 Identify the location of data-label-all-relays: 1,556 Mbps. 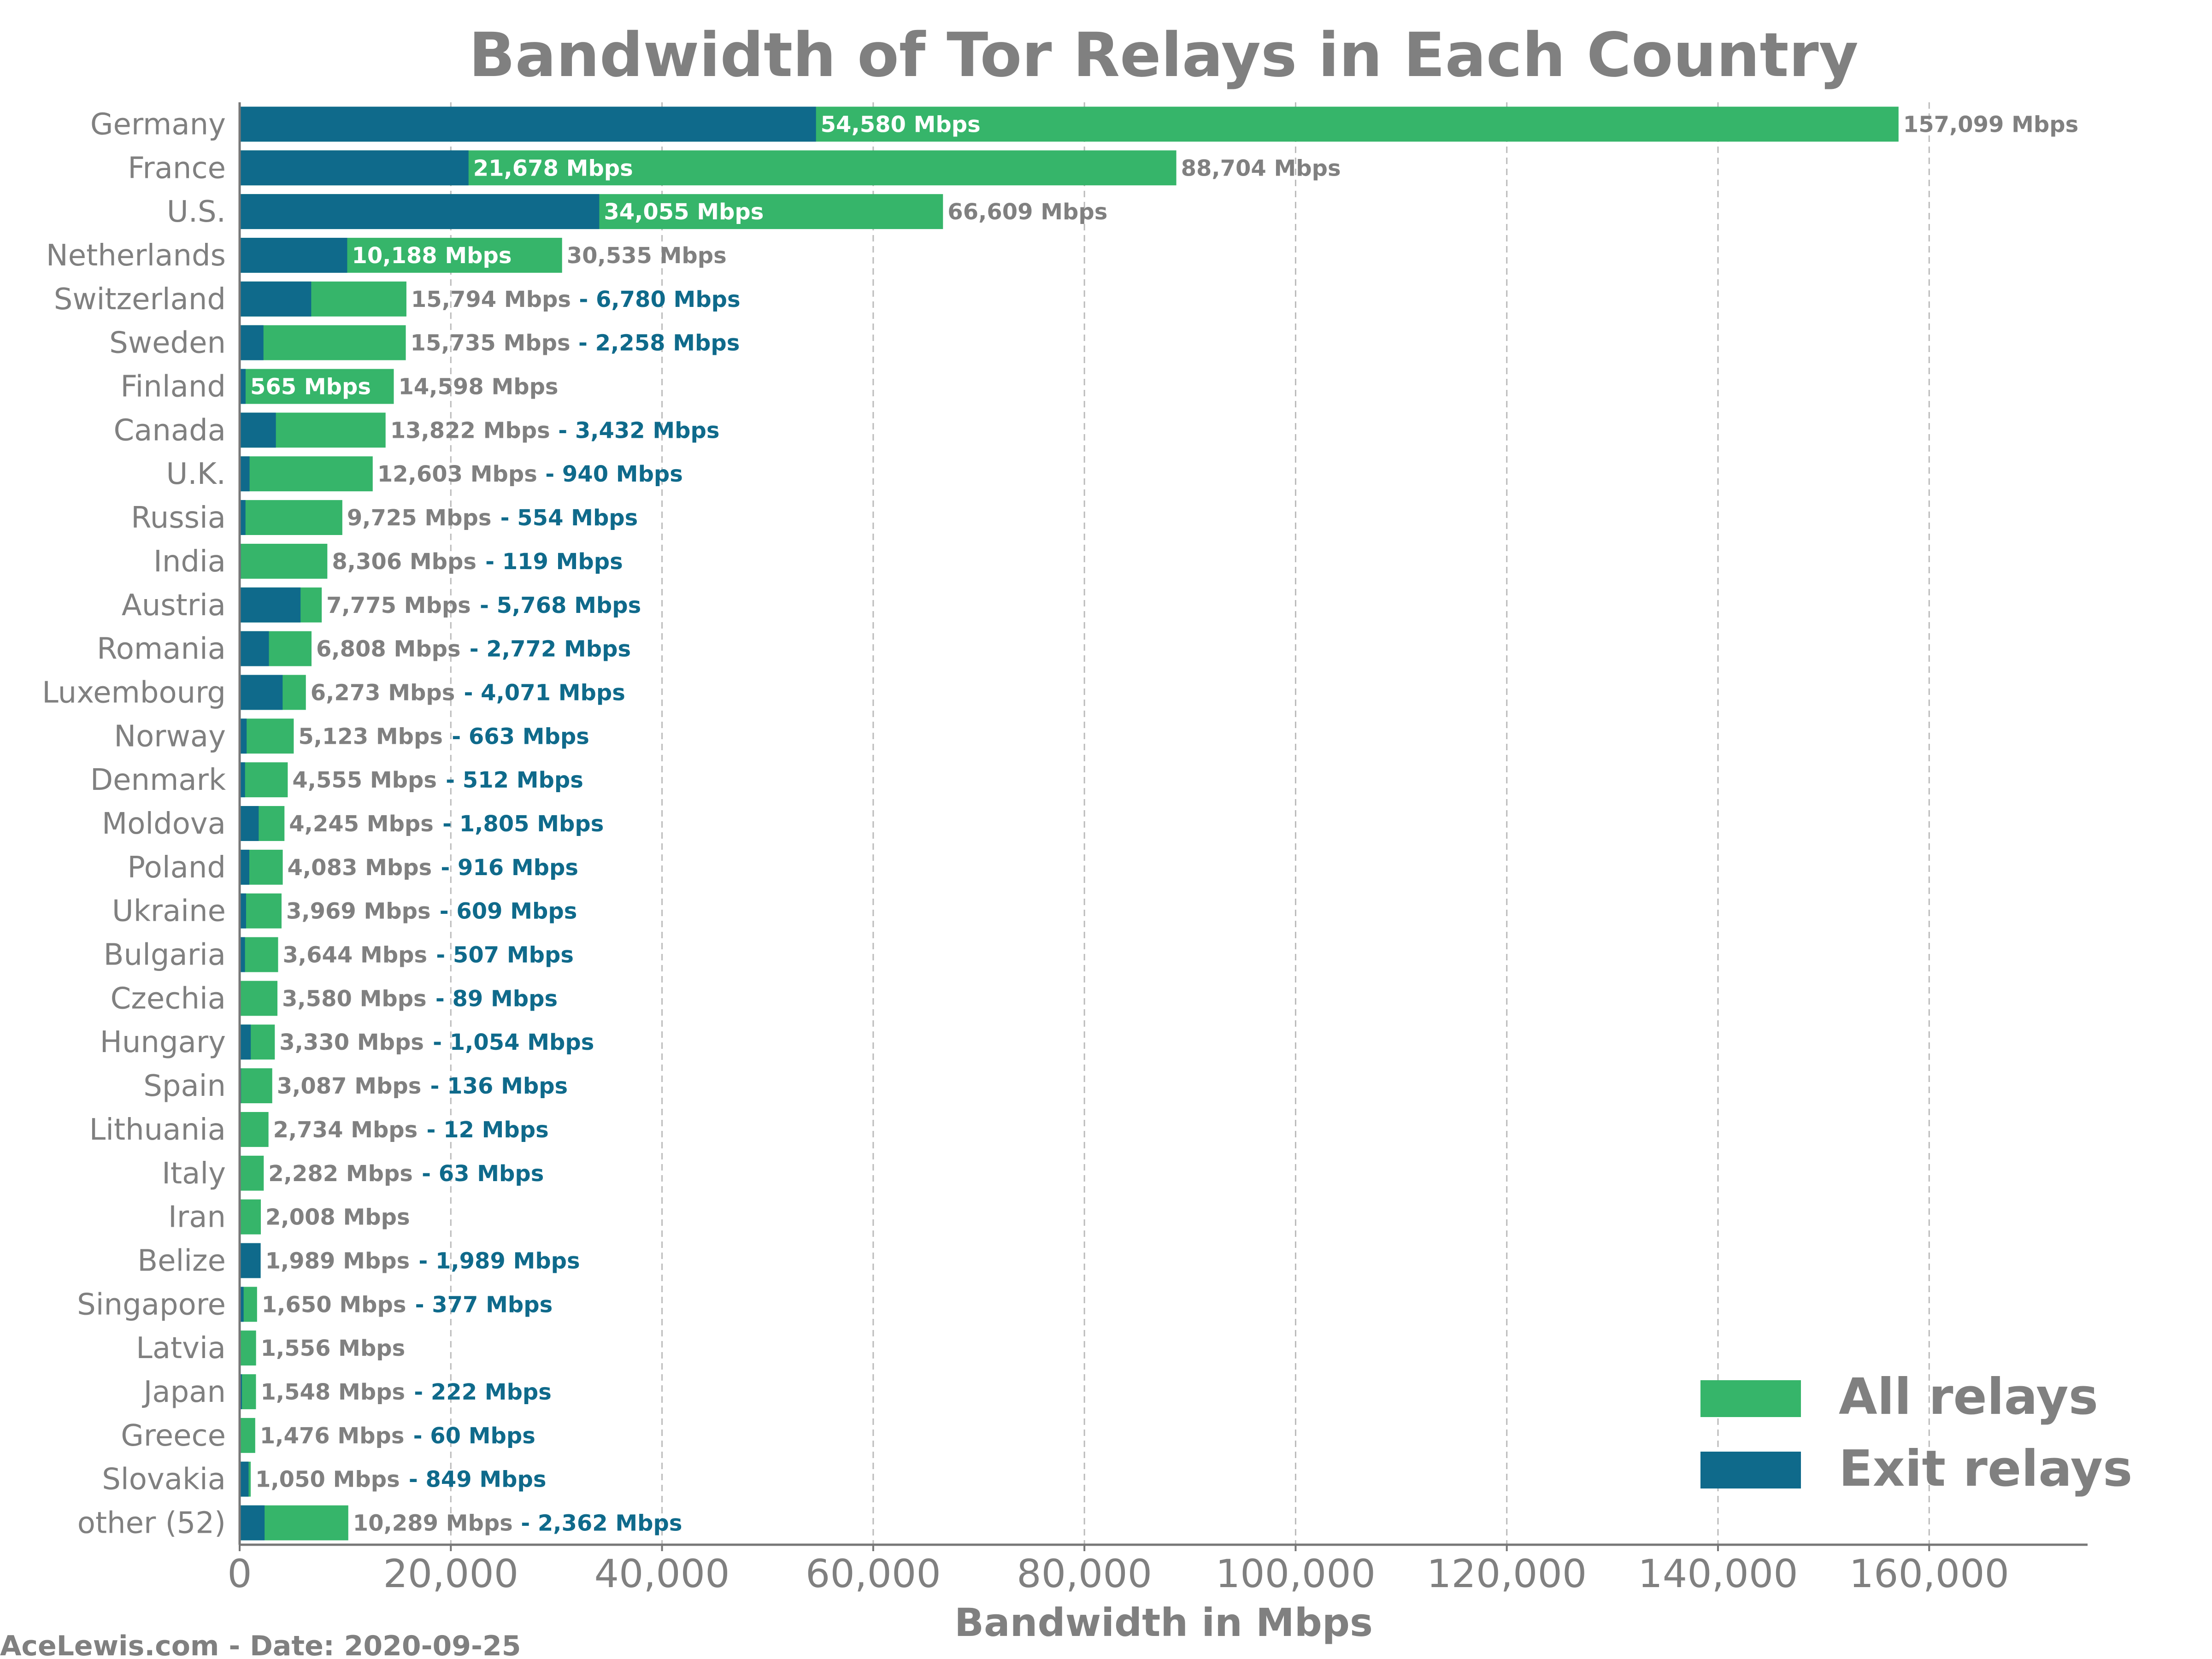
(333, 1348).